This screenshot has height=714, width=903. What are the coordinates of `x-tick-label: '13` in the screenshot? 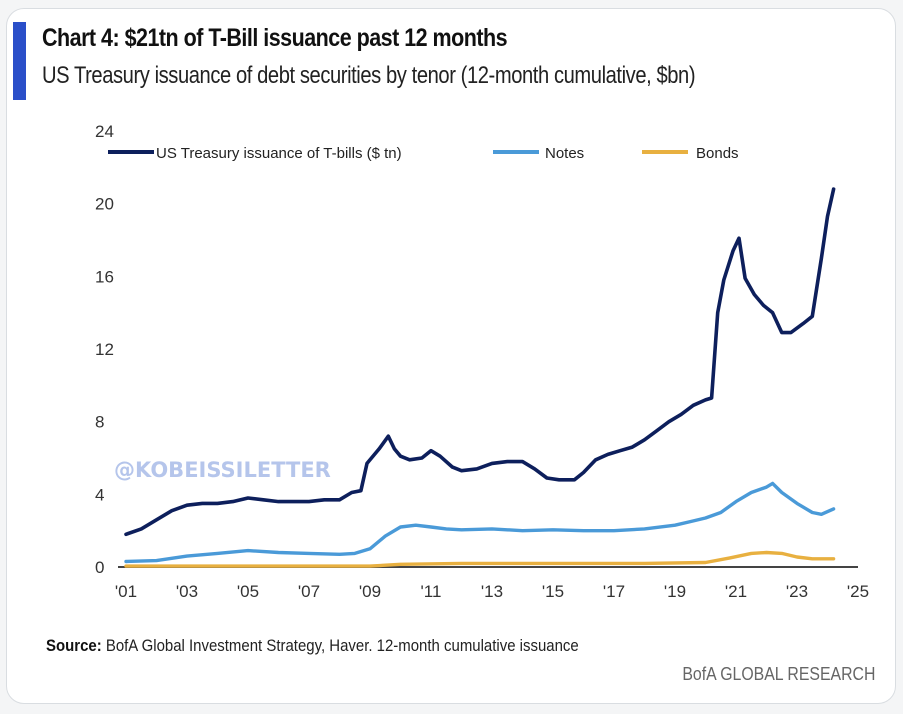 It's located at (492, 591).